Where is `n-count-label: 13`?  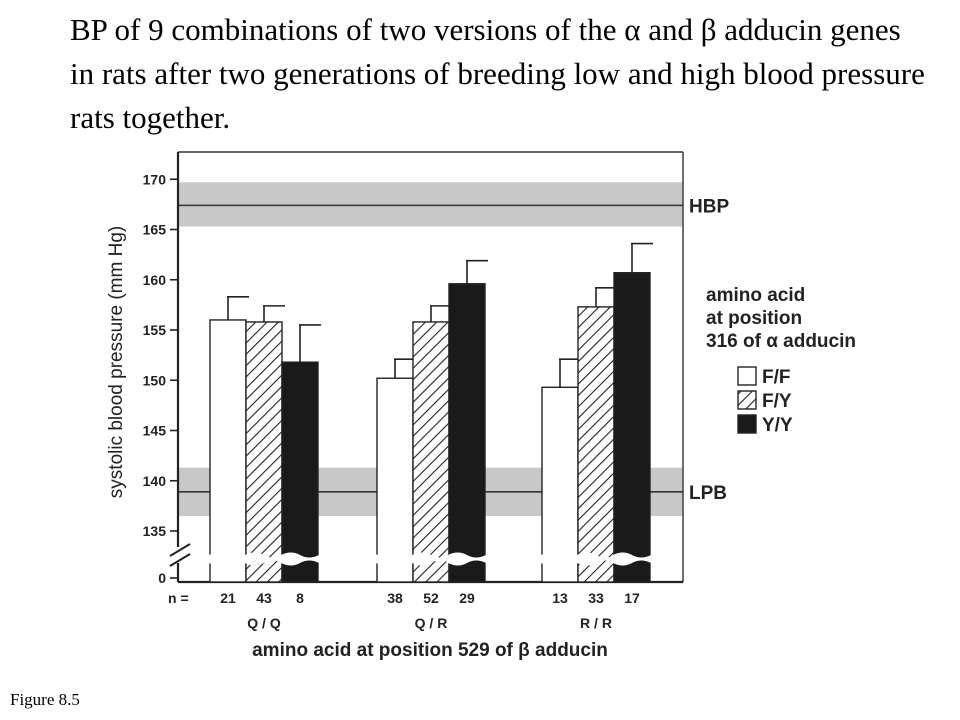
n-count-label: 13 is located at coordinates (560, 598).